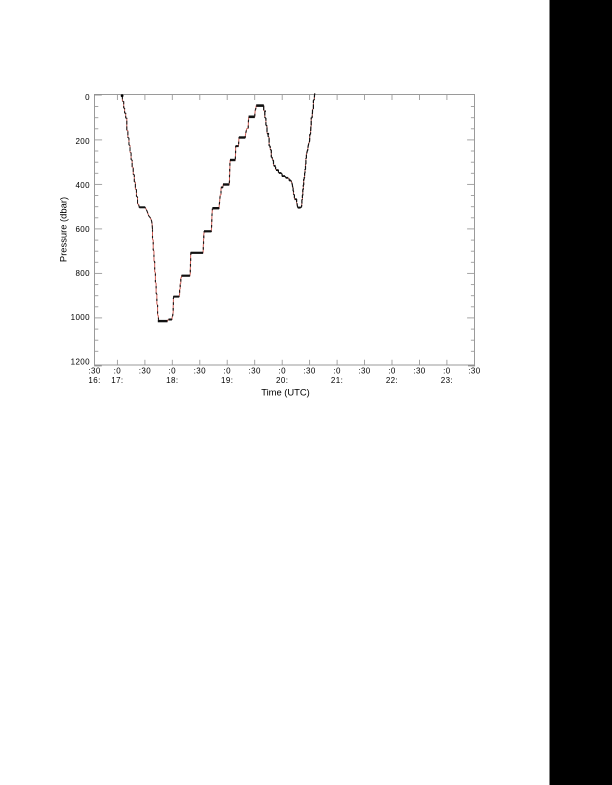 This screenshot has height=785, width=612. Describe the element at coordinates (81, 361) in the screenshot. I see `svg-text: 1200` at that location.